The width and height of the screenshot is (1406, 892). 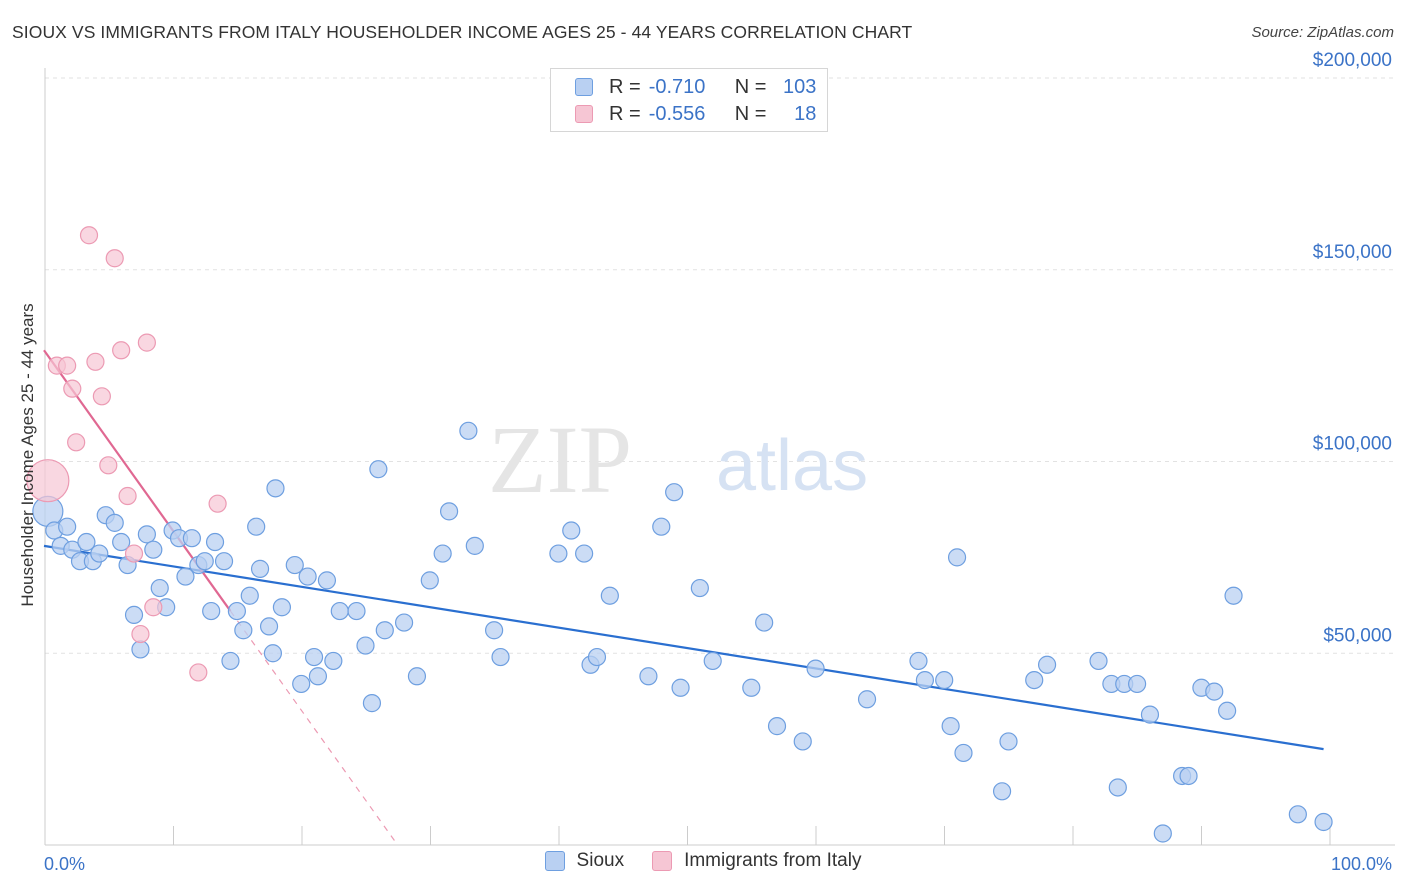 What do you see at coordinates (1352, 60) in the screenshot?
I see `y-tick-label: $200,000` at bounding box center [1352, 60].